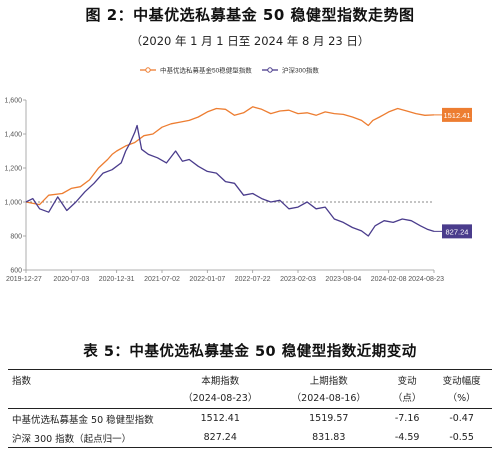  I want to click on row-change-pct: -0.55, so click(461, 438).